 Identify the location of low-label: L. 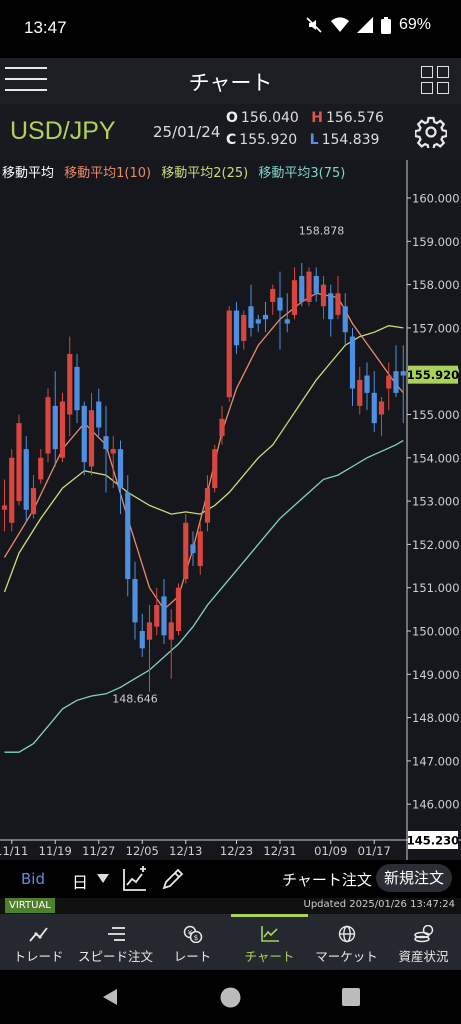
(314, 140).